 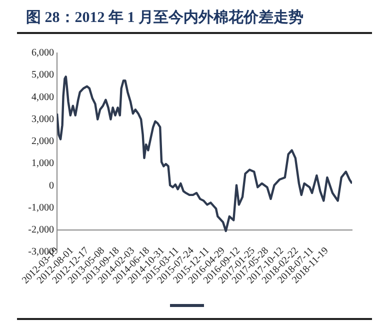 What do you see at coordinates (41, 208) in the screenshot?
I see `y-tick-label: -1,000` at bounding box center [41, 208].